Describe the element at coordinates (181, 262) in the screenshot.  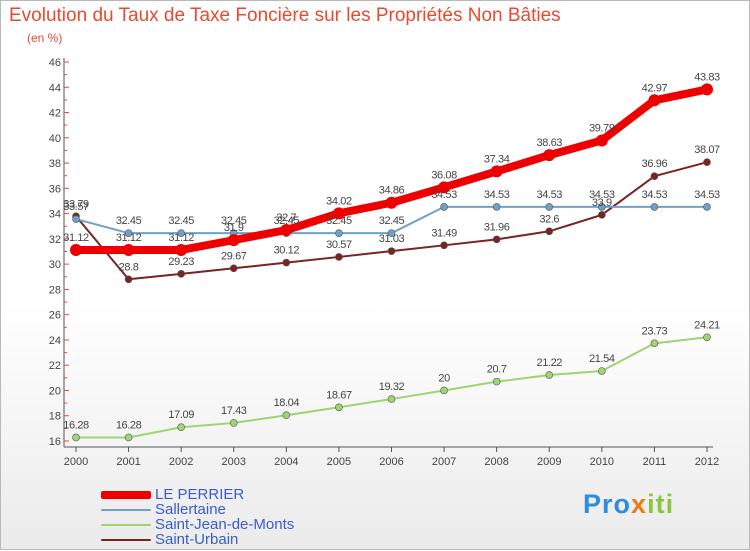
I see `data-label: 29.23` at that location.